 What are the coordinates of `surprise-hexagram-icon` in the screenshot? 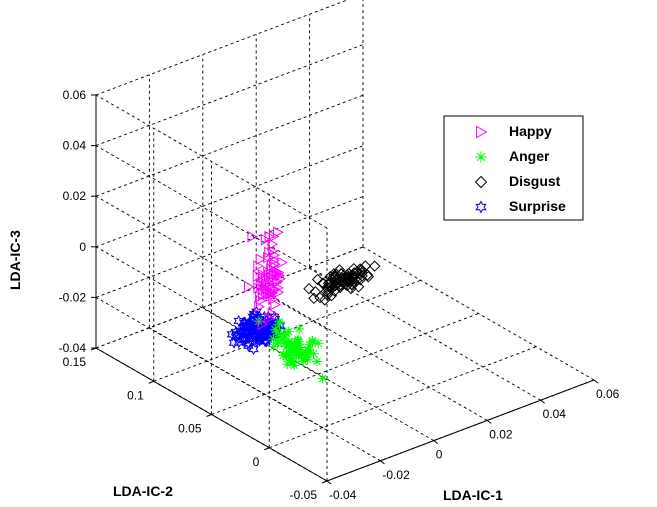 It's located at (481, 207).